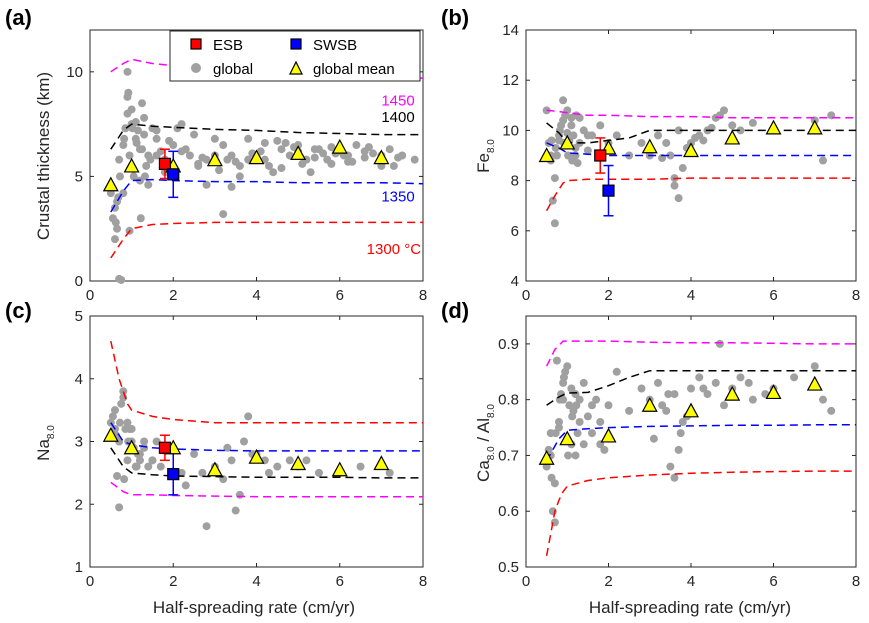  I want to click on y-axis-title-d-main: Ca, so click(483, 471).